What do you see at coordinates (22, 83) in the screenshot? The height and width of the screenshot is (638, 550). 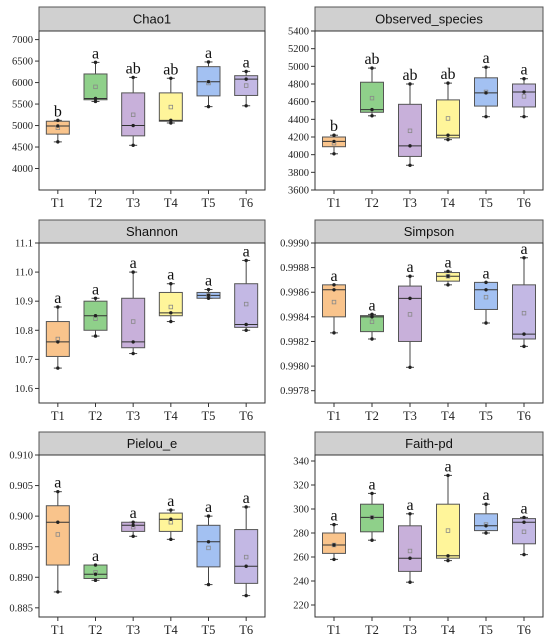 I see `y-tick-label: 6000` at bounding box center [22, 83].